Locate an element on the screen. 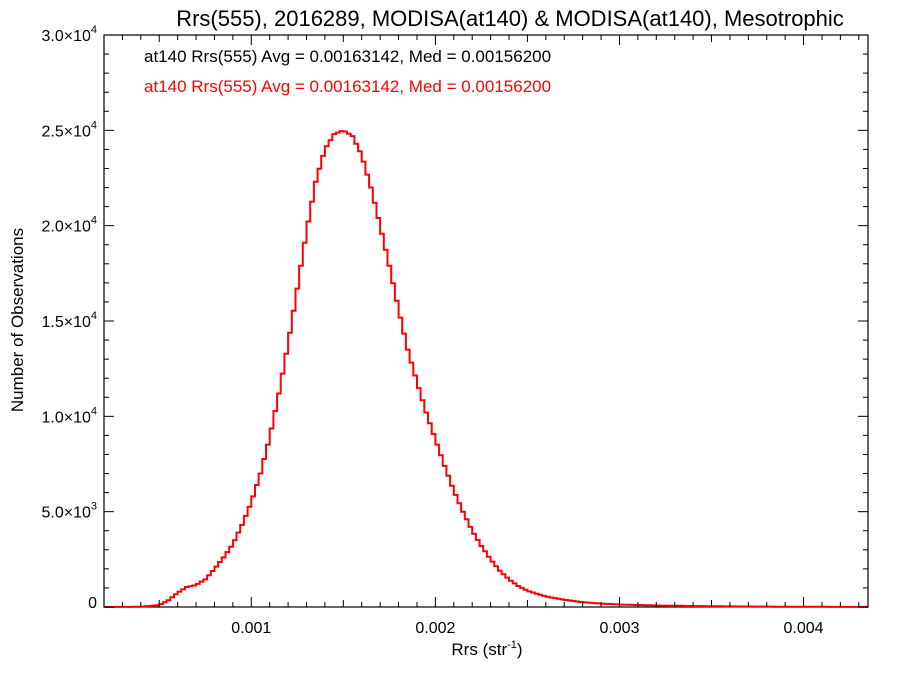 The image size is (900, 675). y-tick-label: 1.0×10⁴ is located at coordinates (69, 415).